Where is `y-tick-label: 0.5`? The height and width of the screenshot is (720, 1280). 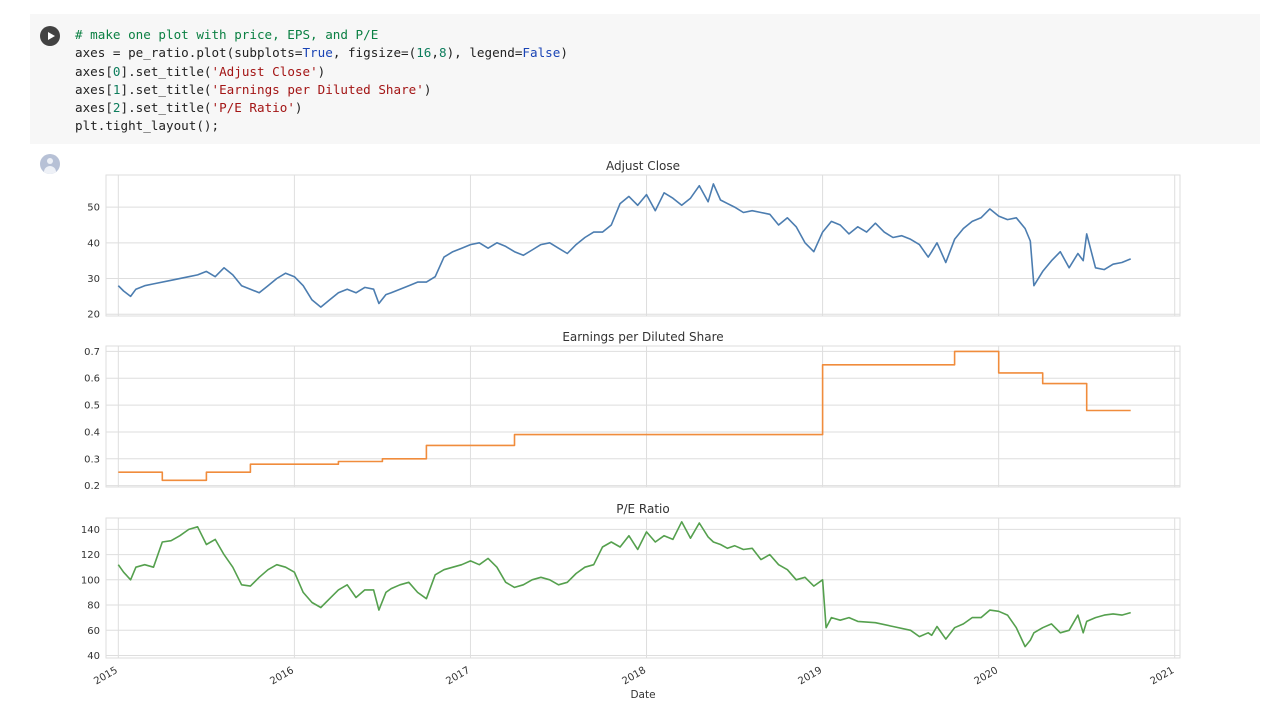
y-tick-label: 0.5 is located at coordinates (92, 406).